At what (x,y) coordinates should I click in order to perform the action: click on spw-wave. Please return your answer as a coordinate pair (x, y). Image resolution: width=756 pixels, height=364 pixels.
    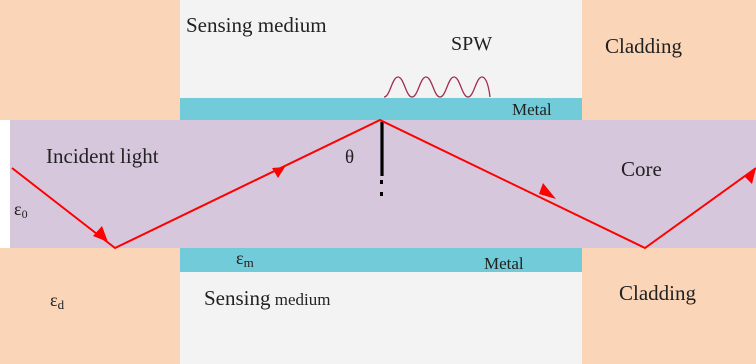
    Looking at the image, I should click on (437, 87).